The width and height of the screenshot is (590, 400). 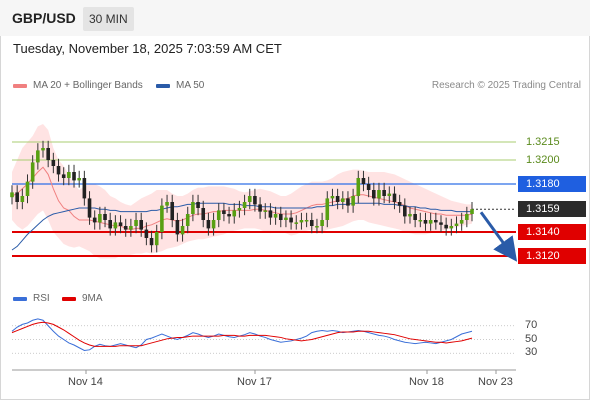 What do you see at coordinates (190, 85) in the screenshot?
I see `ma50-legend-label: MA 50` at bounding box center [190, 85].